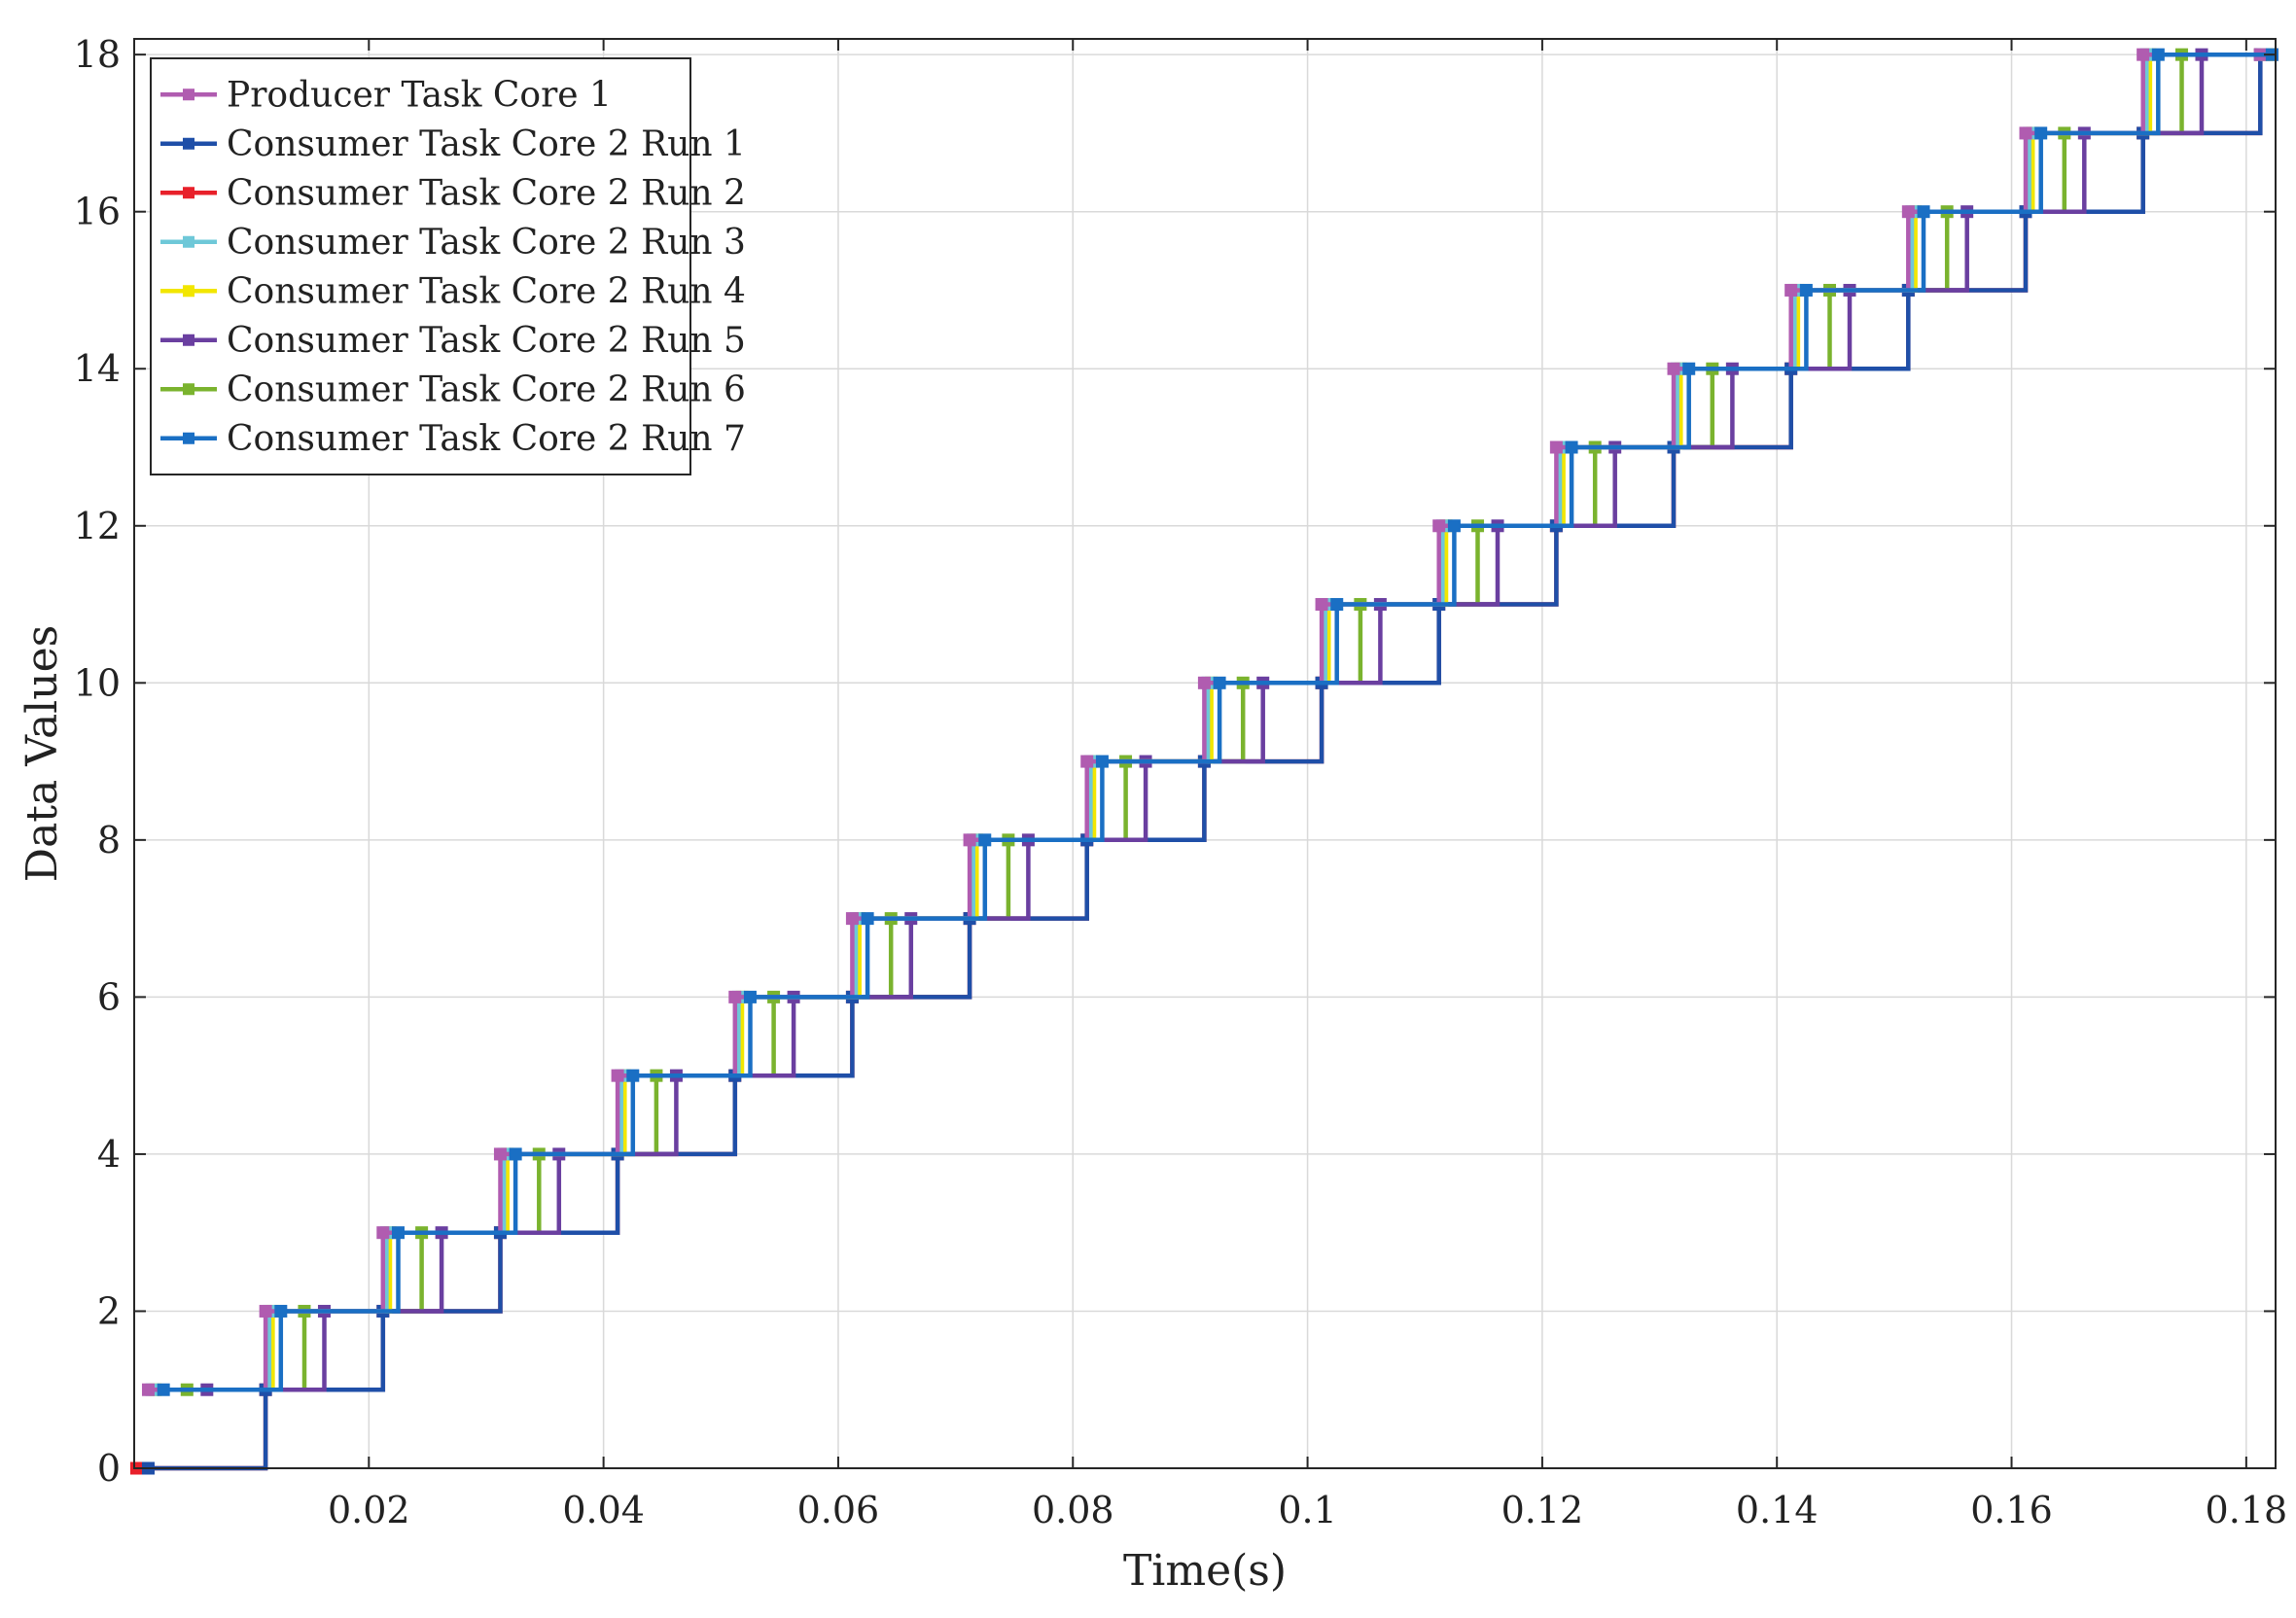  I want to click on legend-entry: Consumer Task Core 2 Run 2, so click(453, 193).